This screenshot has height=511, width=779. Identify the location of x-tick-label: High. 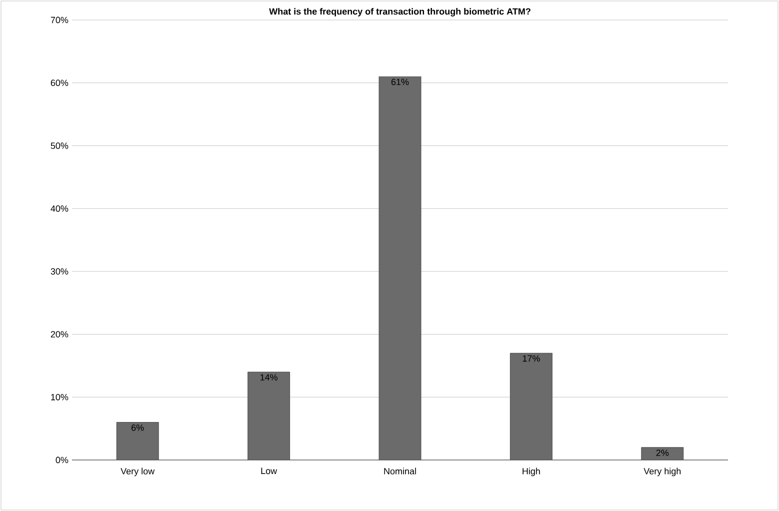
(531, 472).